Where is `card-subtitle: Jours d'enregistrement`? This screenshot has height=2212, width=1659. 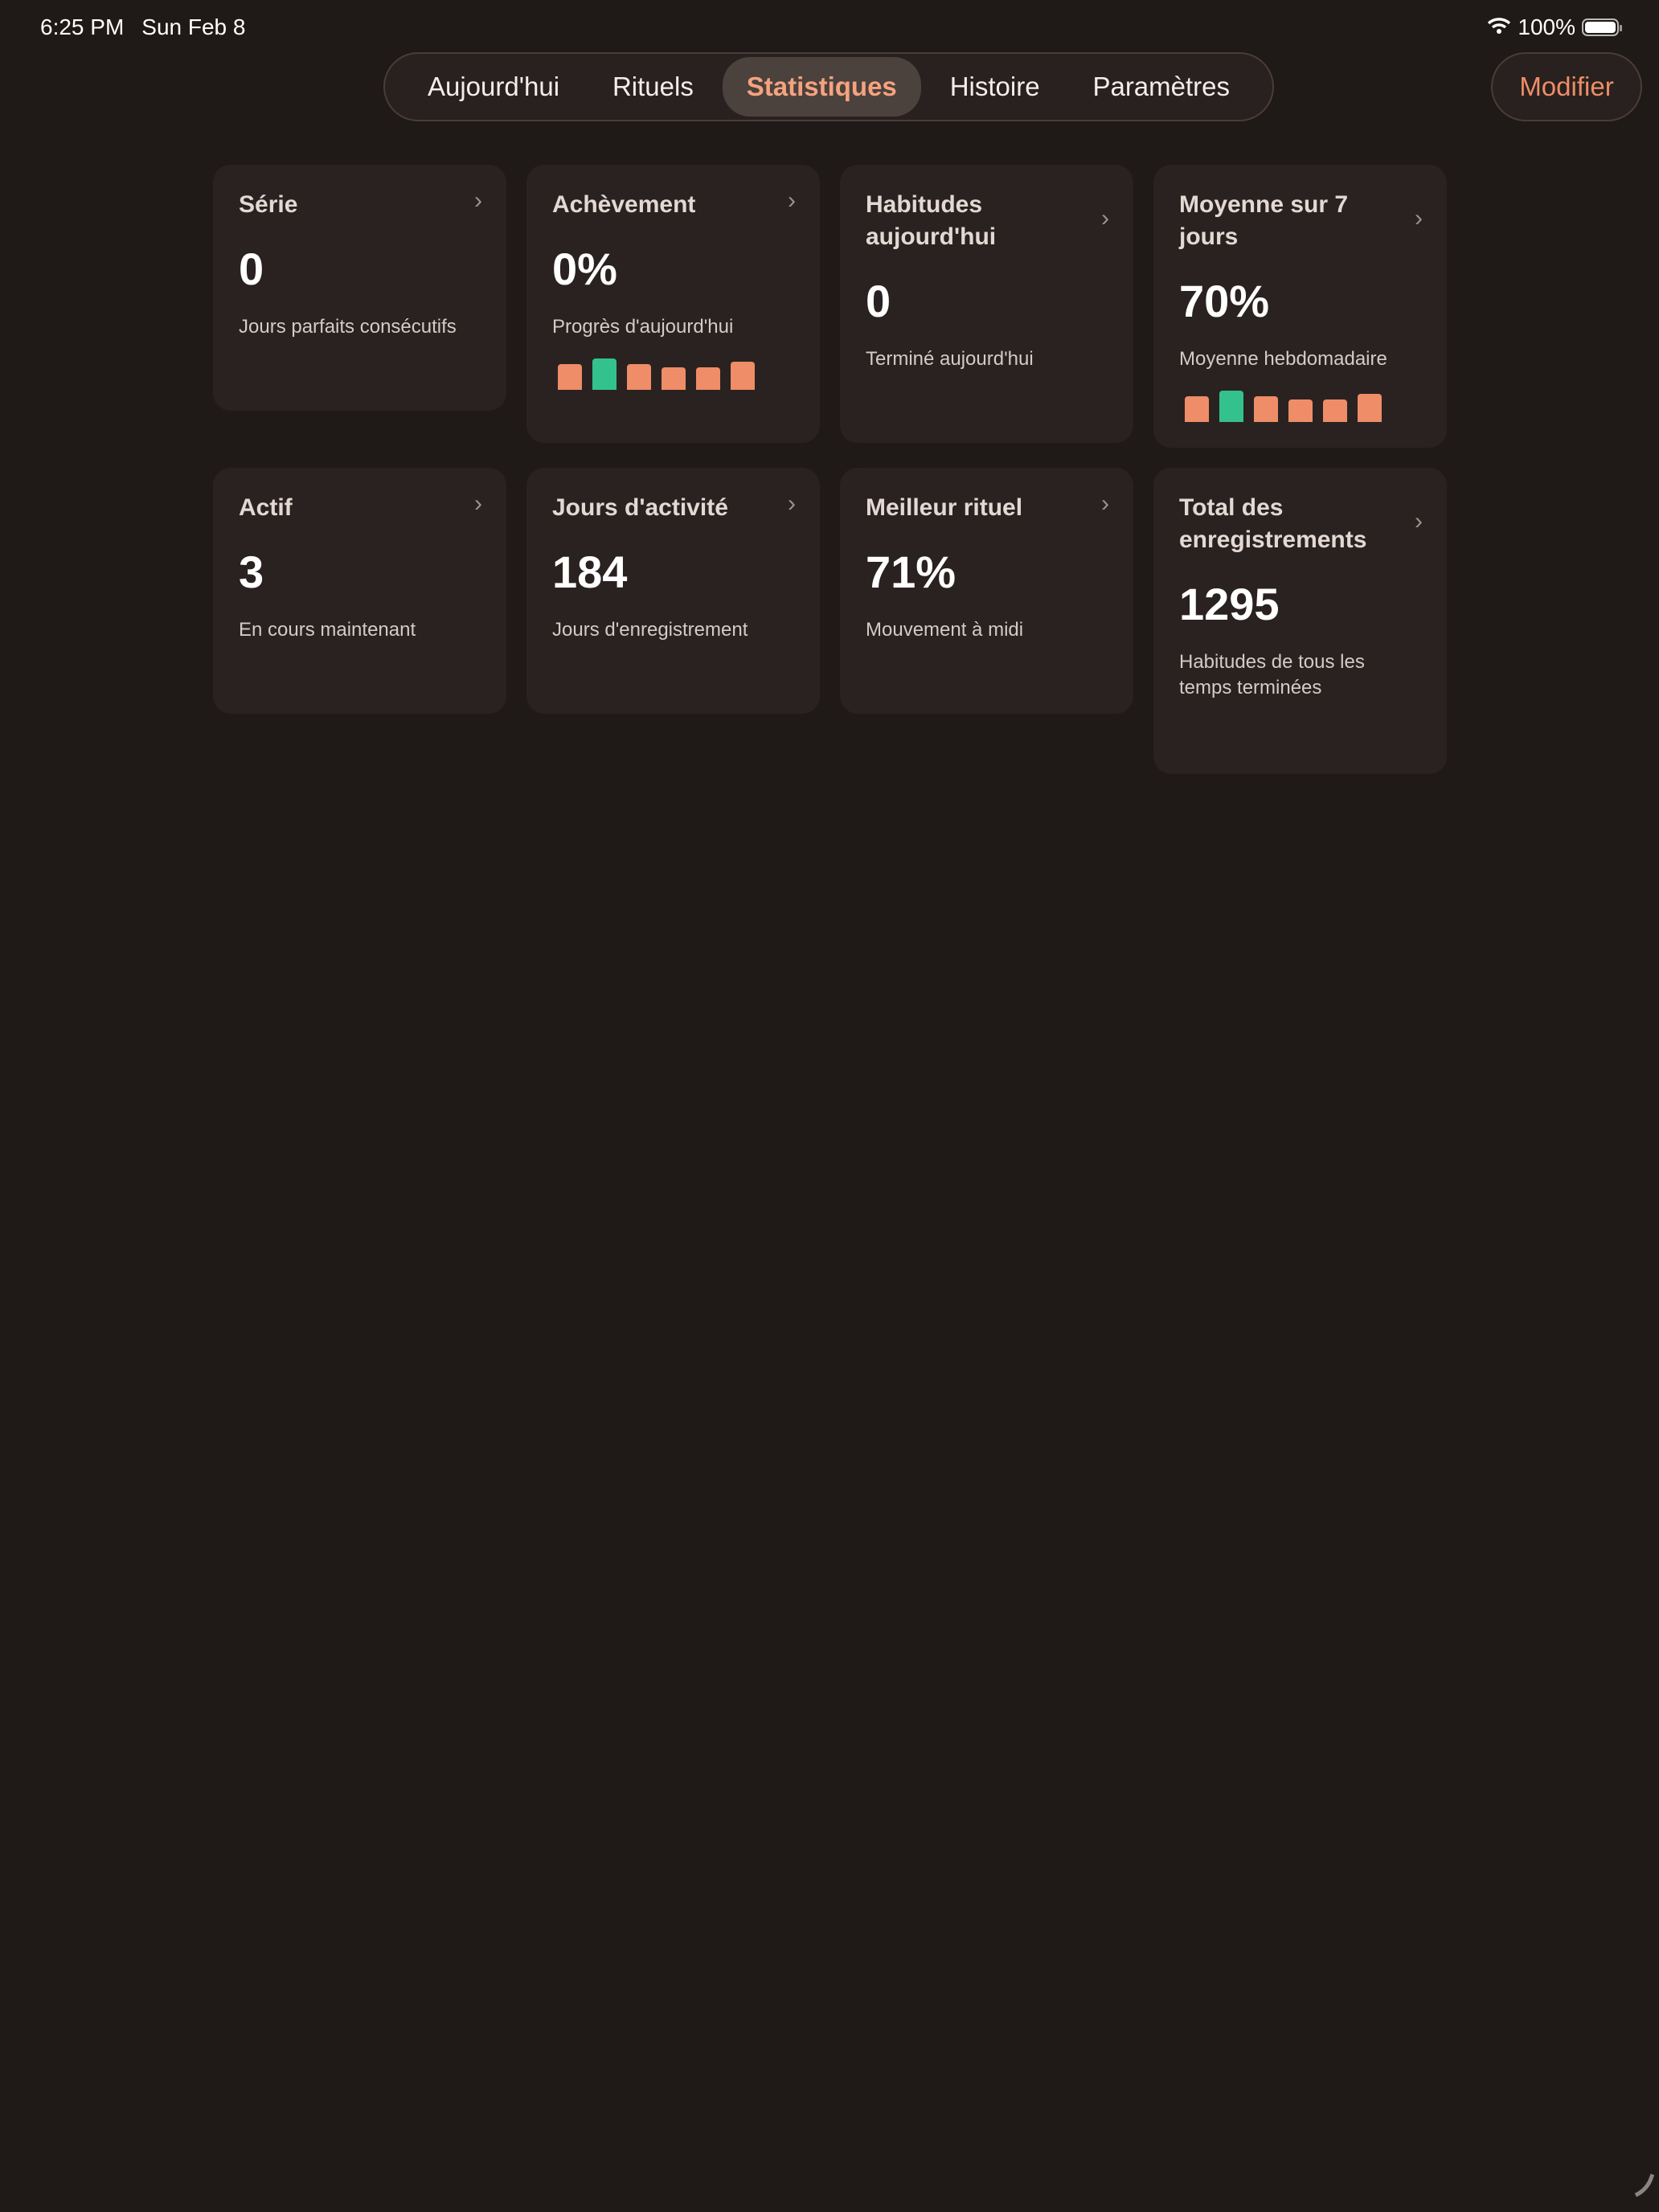
card-subtitle: Jours d'enregistrement is located at coordinates (650, 630).